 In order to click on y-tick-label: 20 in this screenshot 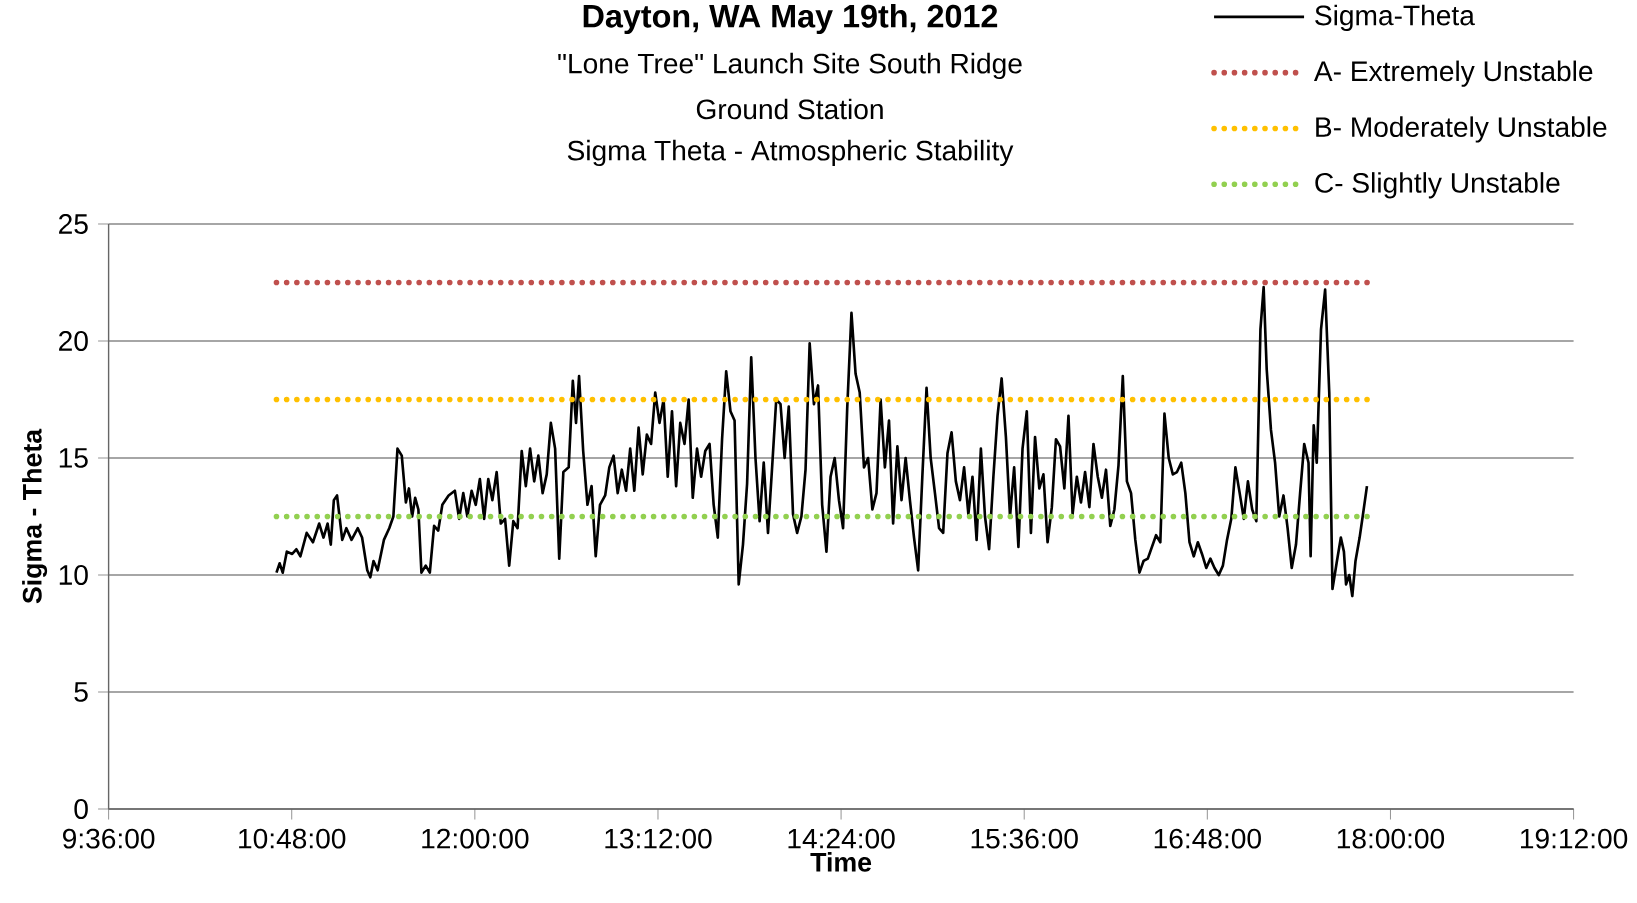, I will do `click(73, 341)`.